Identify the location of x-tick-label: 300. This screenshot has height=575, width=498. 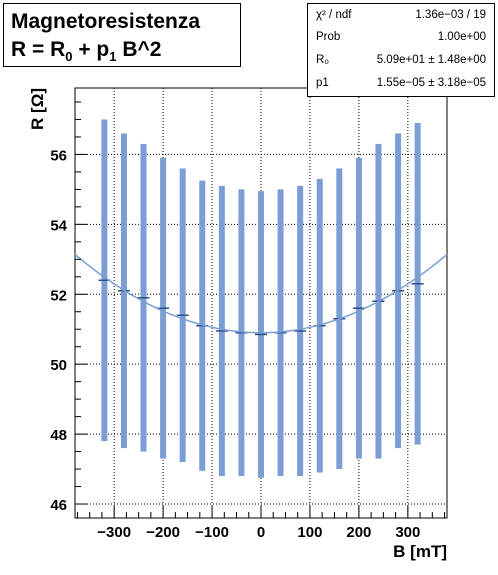
(407, 532).